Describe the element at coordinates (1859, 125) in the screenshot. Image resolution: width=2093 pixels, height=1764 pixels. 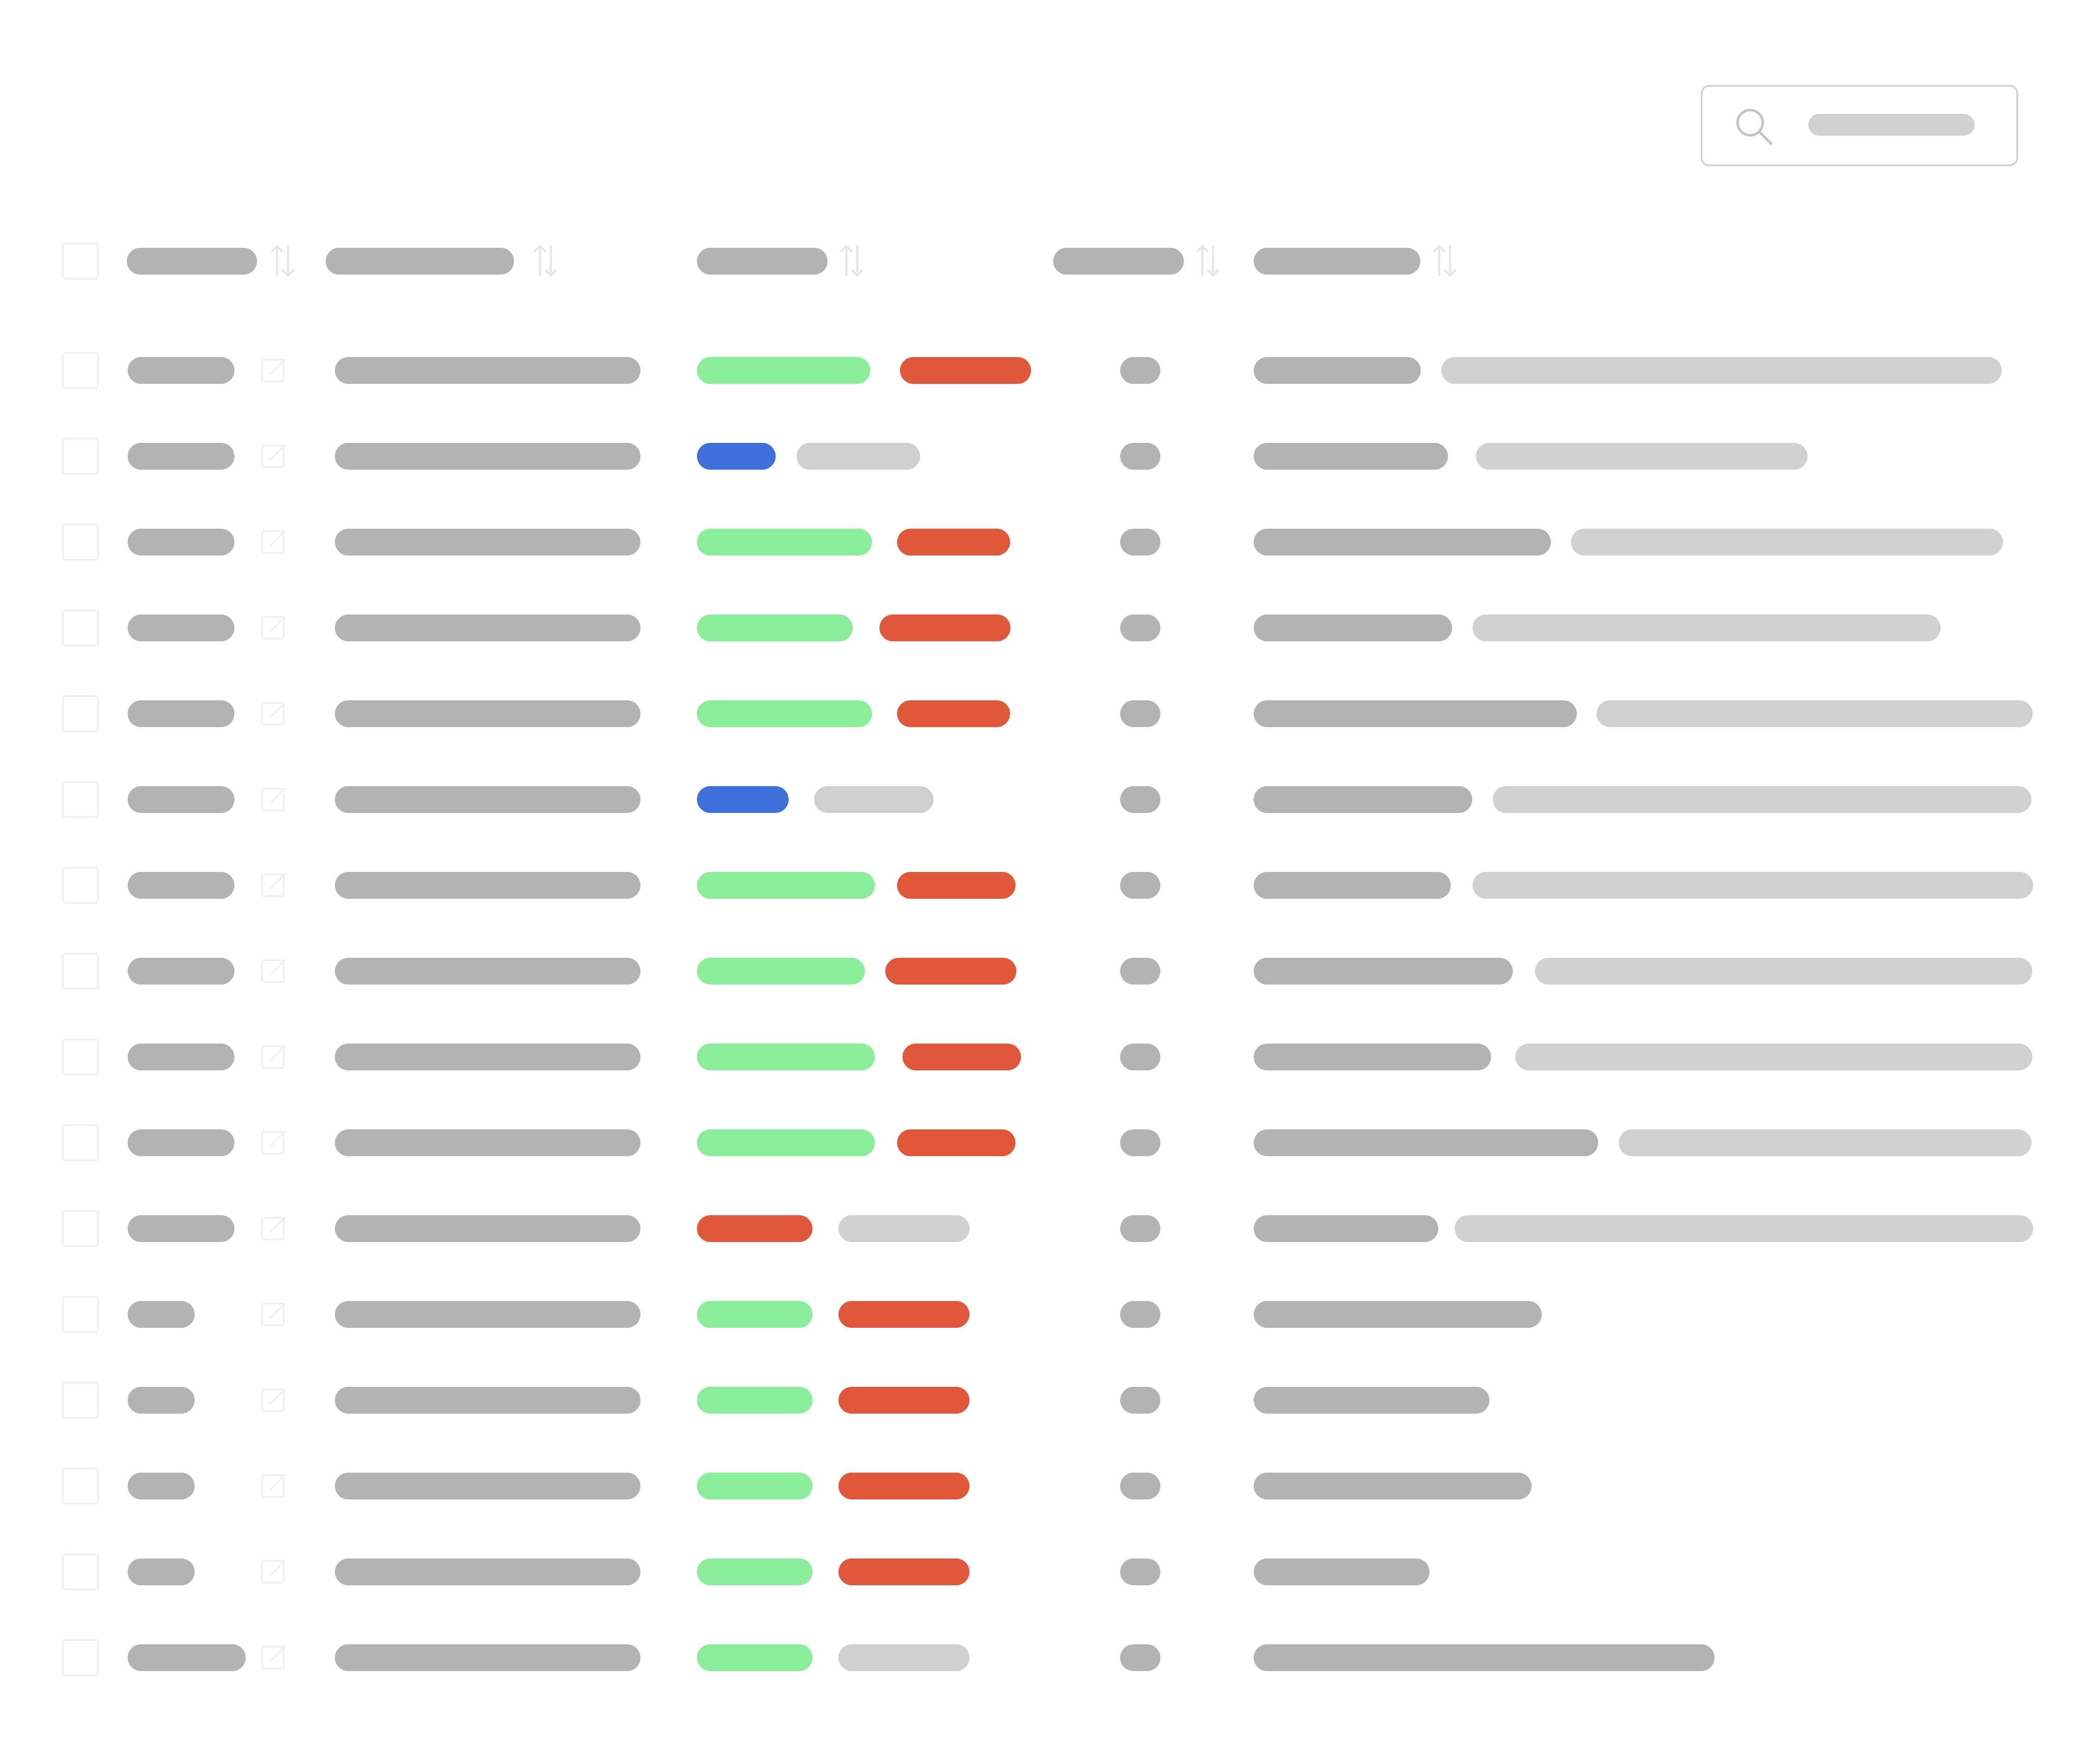
I see `search-input` at that location.